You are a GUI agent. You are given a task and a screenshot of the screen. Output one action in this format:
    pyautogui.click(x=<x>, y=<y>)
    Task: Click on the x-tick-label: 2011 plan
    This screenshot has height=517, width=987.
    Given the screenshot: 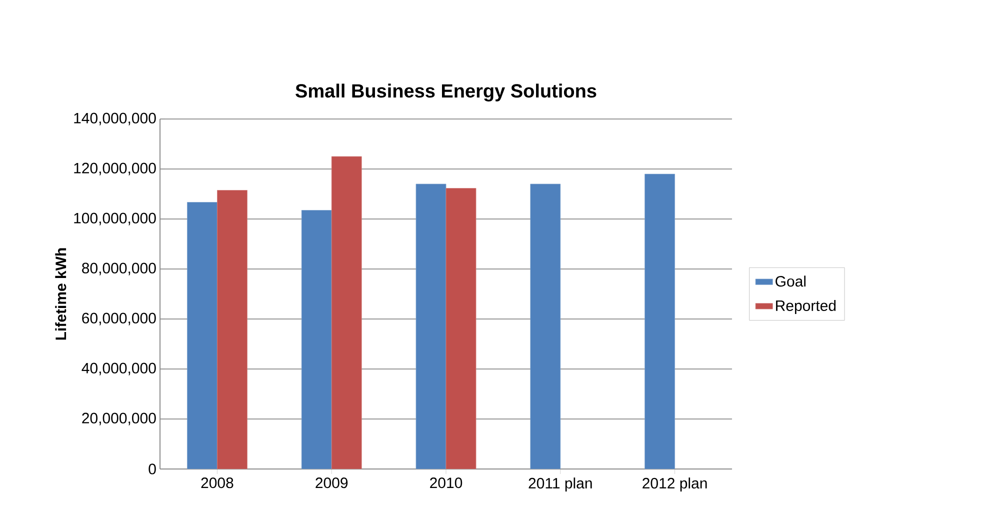 What is the action you would take?
    pyautogui.click(x=560, y=485)
    